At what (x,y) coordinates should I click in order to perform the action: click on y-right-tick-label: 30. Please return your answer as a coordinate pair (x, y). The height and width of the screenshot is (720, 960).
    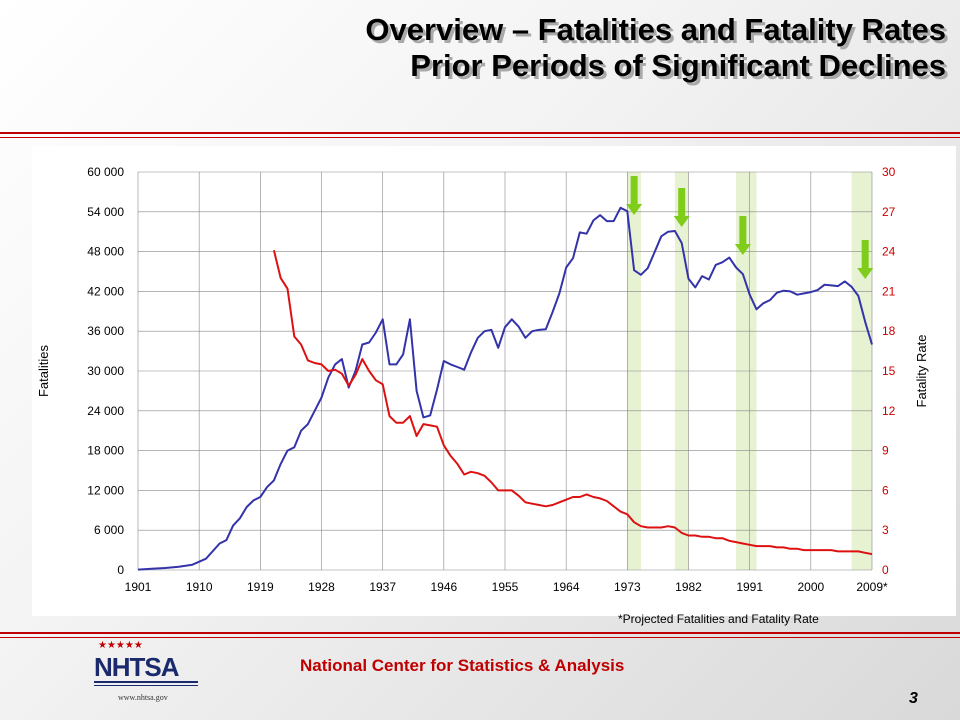
    Looking at the image, I should click on (889, 172).